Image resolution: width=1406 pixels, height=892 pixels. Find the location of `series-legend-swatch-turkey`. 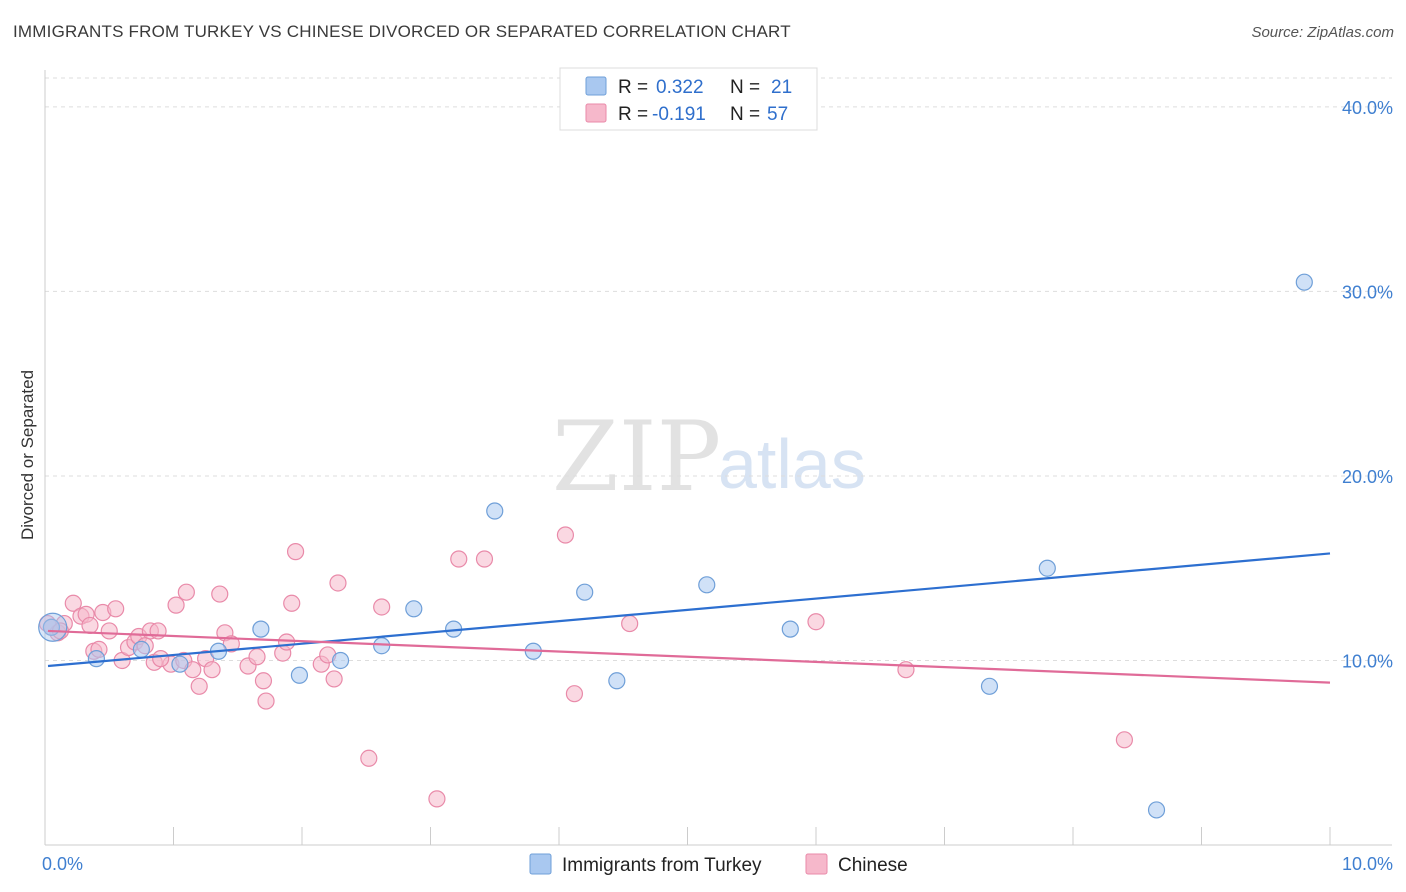

series-legend-swatch-turkey is located at coordinates (540, 864).